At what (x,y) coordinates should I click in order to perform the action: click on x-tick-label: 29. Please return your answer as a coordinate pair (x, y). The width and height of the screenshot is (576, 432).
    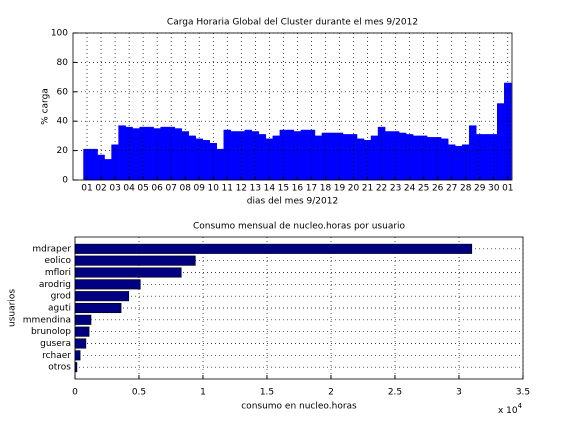
    Looking at the image, I should click on (480, 189).